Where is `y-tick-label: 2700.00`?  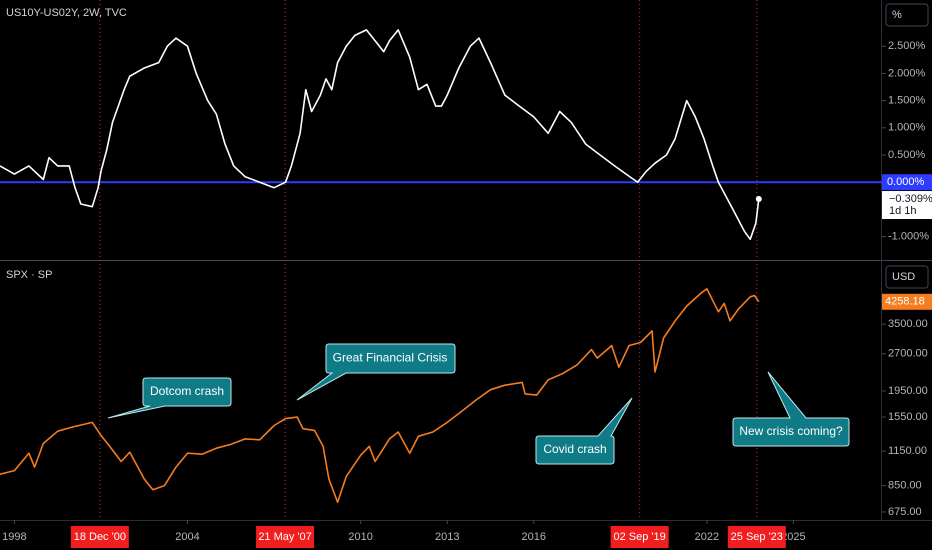
y-tick-label: 2700.00 is located at coordinates (908, 354).